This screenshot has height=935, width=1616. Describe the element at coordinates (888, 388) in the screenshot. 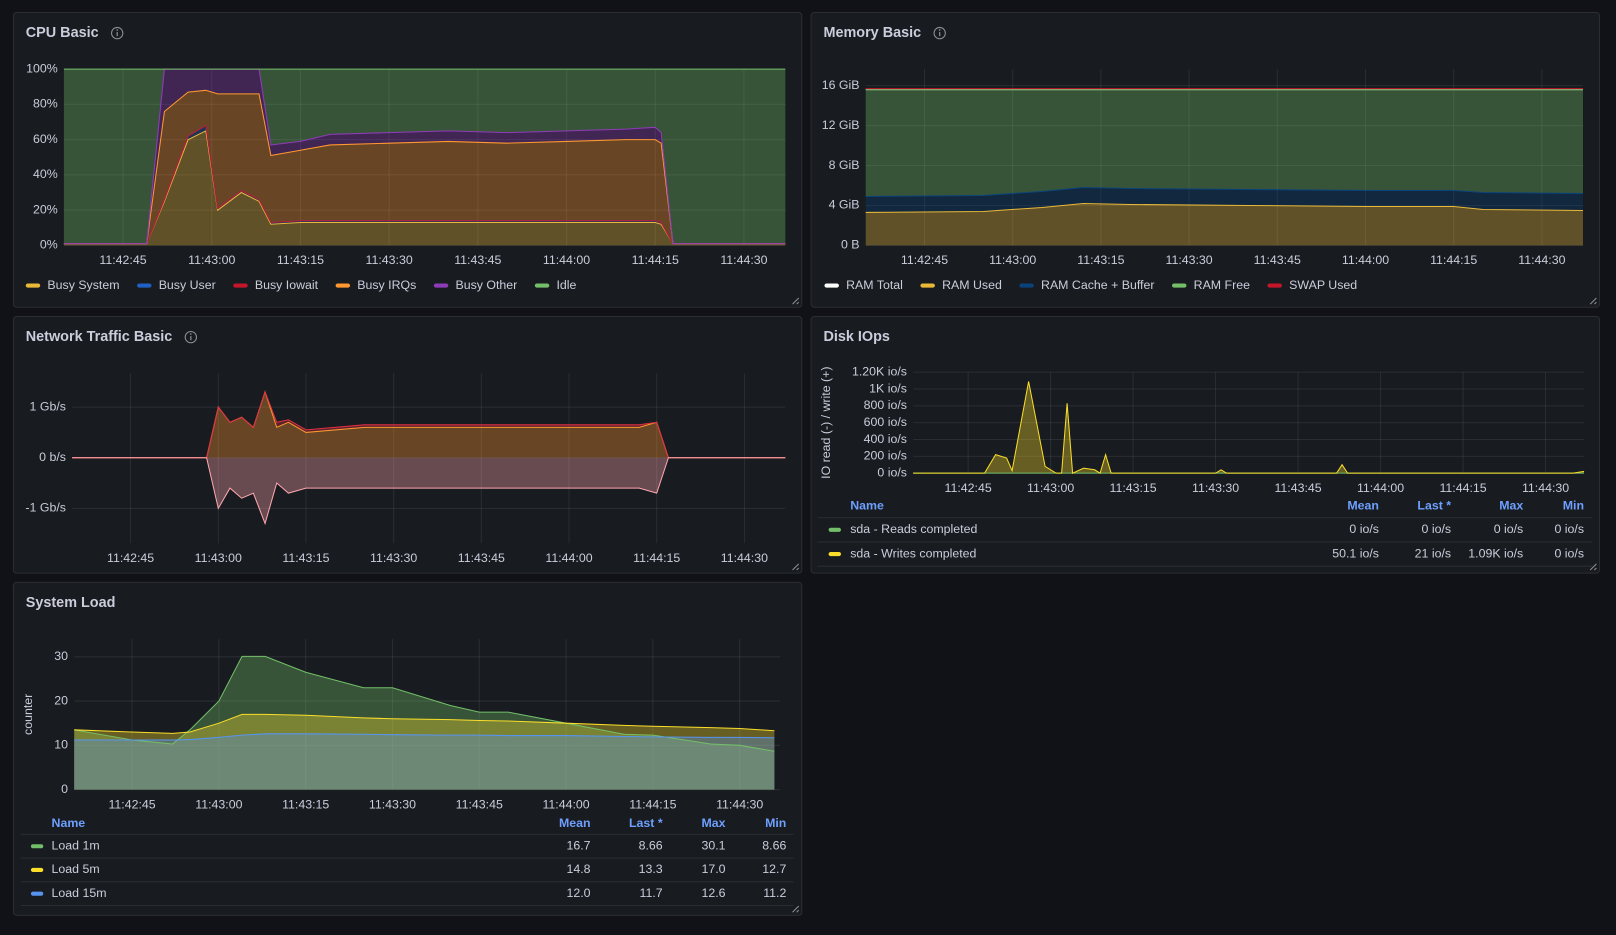

I see `y-tick-label: 1K io/s` at that location.